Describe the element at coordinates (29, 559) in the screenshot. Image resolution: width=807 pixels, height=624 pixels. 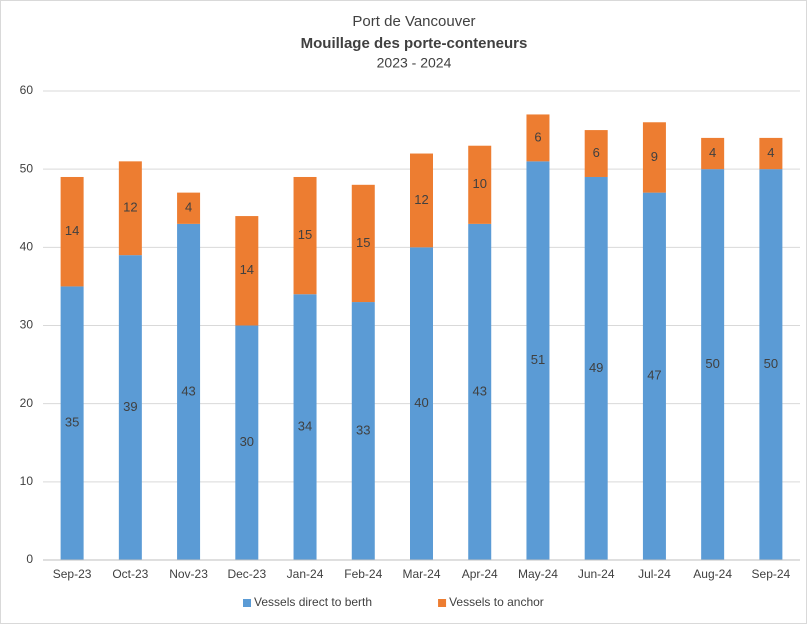
I see `y-tick-label: 0` at that location.